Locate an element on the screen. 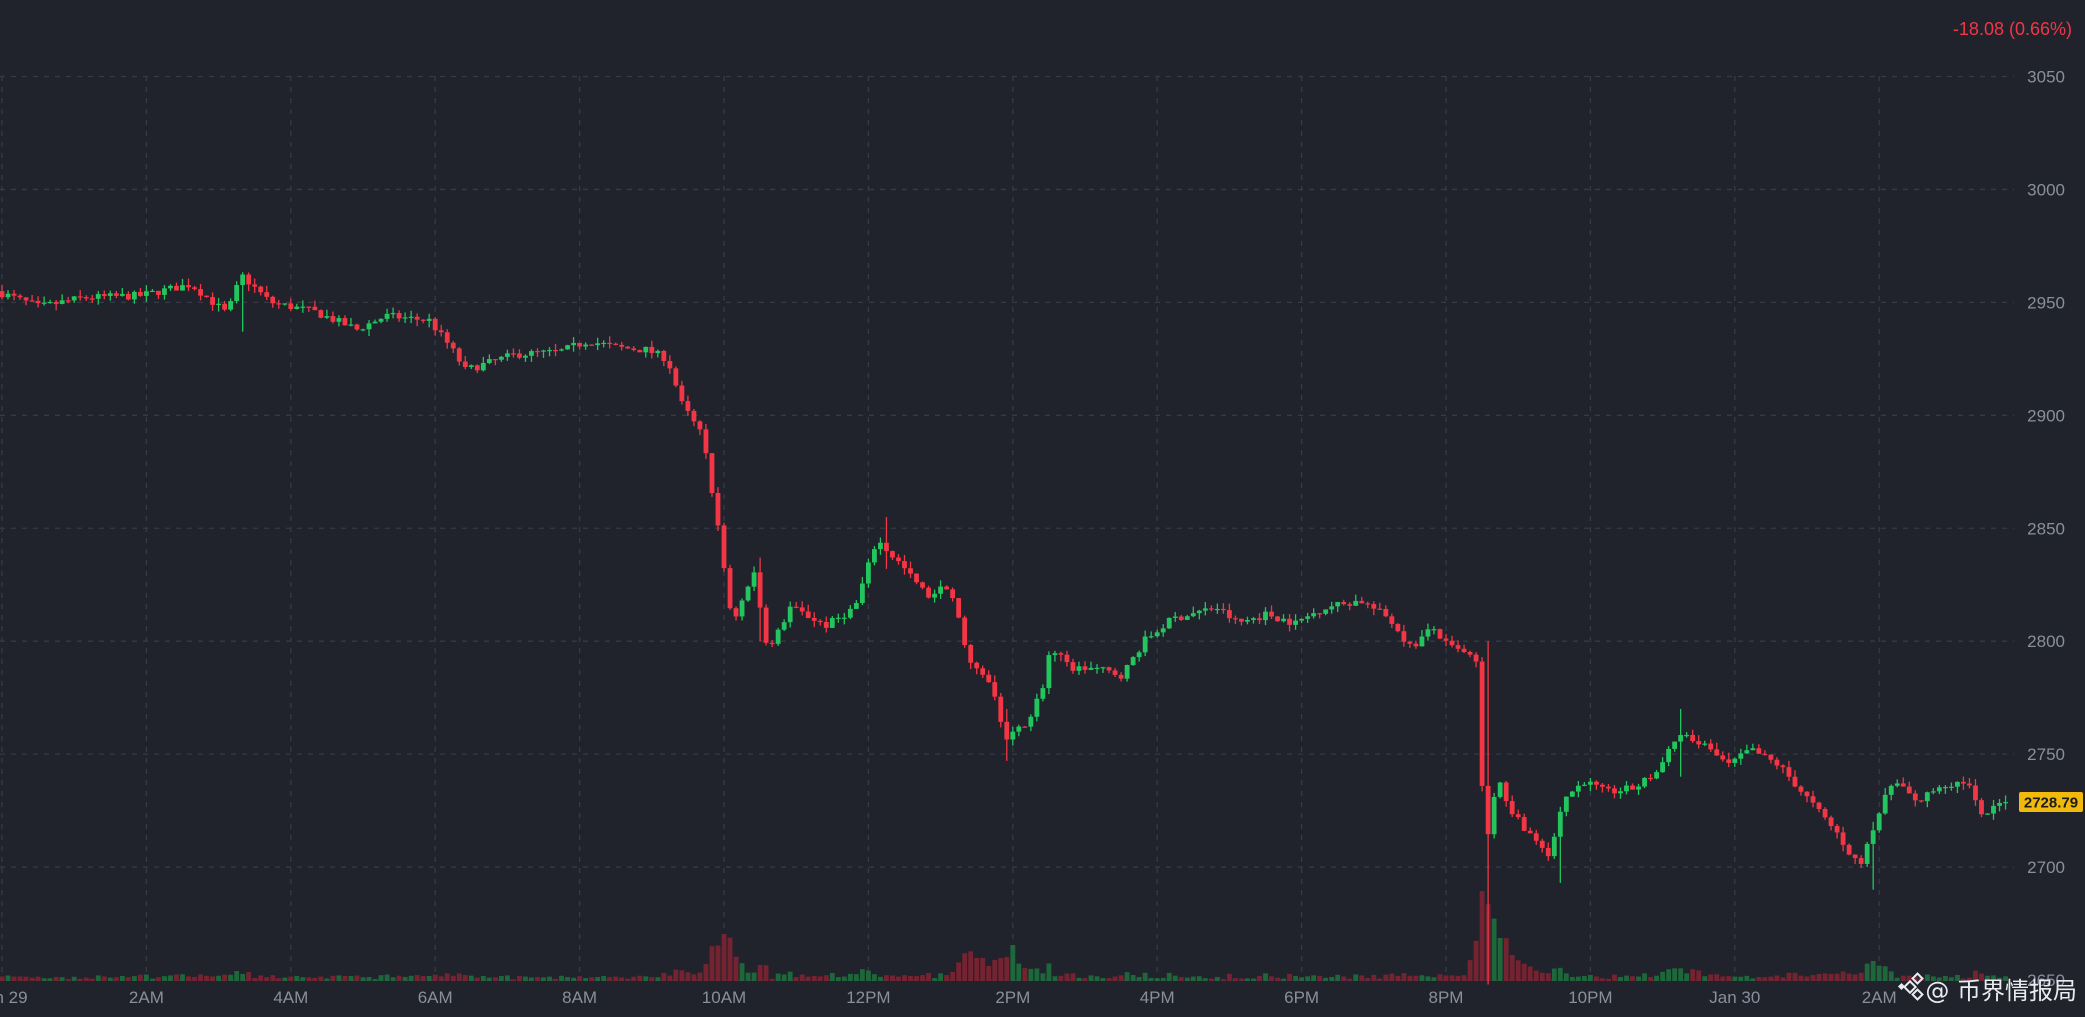 The width and height of the screenshot is (2085, 1017). y-tick-label: 3050 is located at coordinates (2046, 77).